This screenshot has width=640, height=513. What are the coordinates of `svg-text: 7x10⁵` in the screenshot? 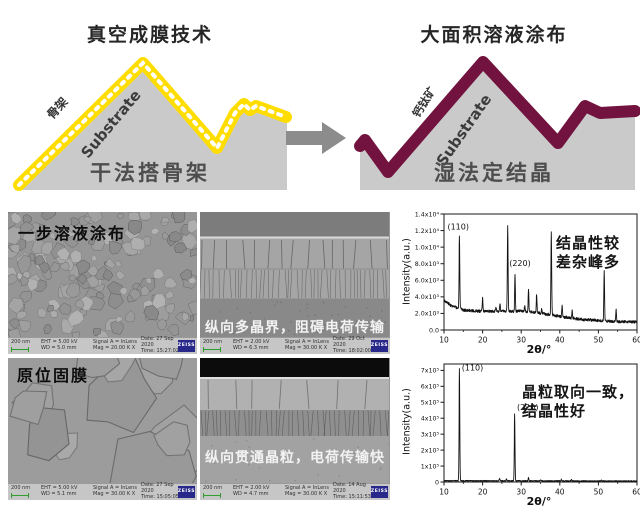 It's located at (430, 371).